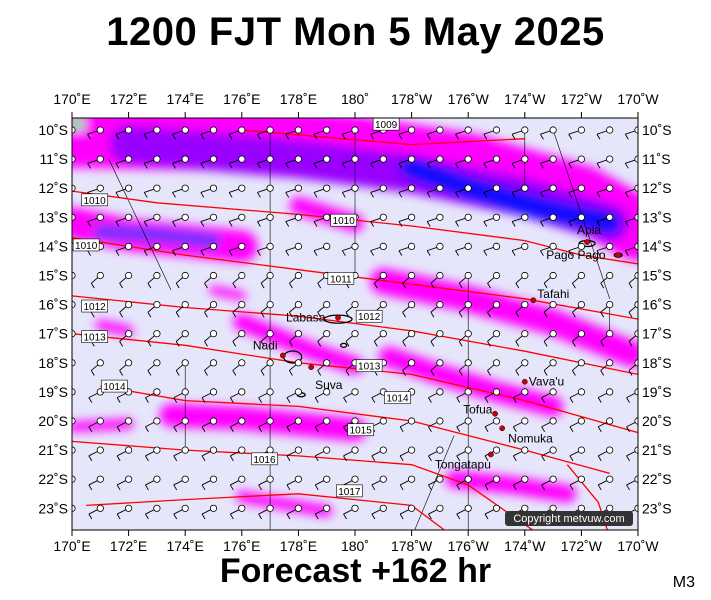 The height and width of the screenshot is (600, 711). I want to click on lon-label: 178˚E, so click(298, 546).